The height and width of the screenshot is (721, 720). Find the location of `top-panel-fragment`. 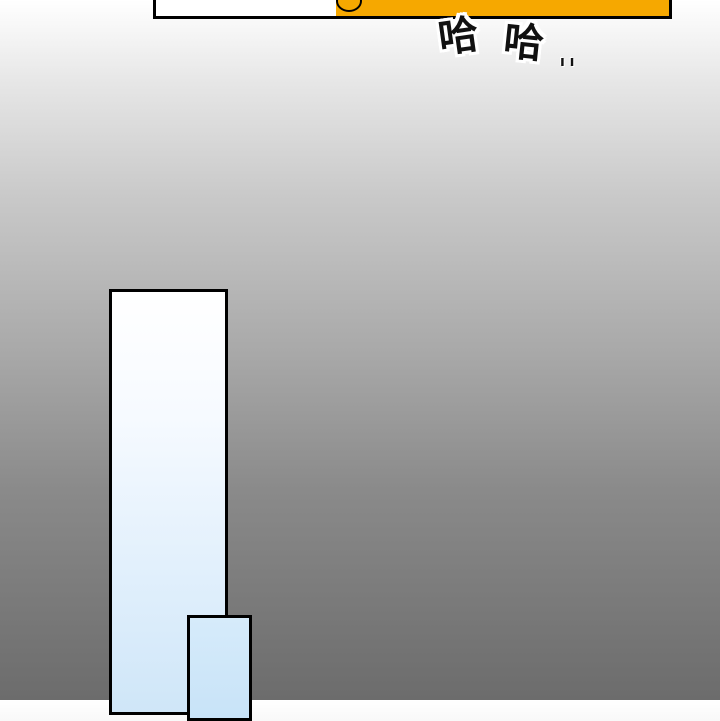

top-panel-fragment is located at coordinates (412, 9).